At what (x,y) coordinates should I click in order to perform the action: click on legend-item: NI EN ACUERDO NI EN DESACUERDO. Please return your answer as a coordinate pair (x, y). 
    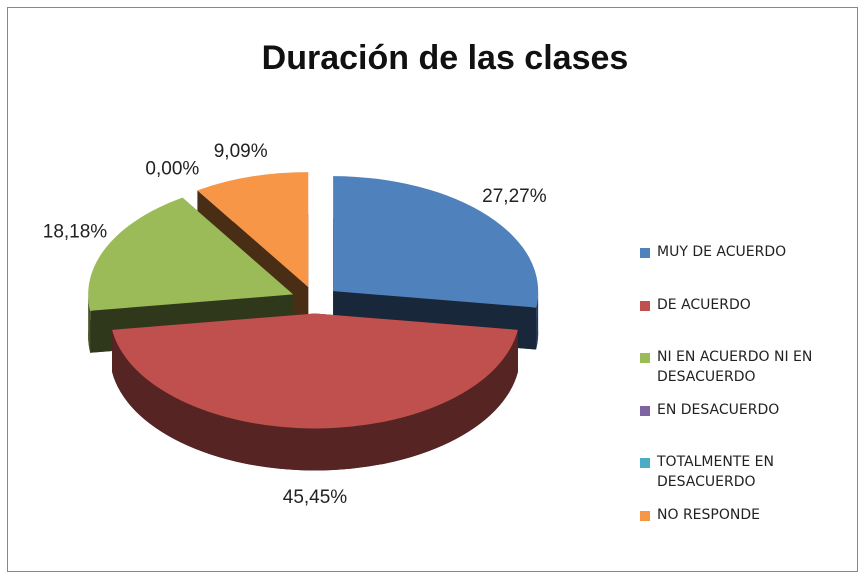
    Looking at the image, I should click on (747, 373).